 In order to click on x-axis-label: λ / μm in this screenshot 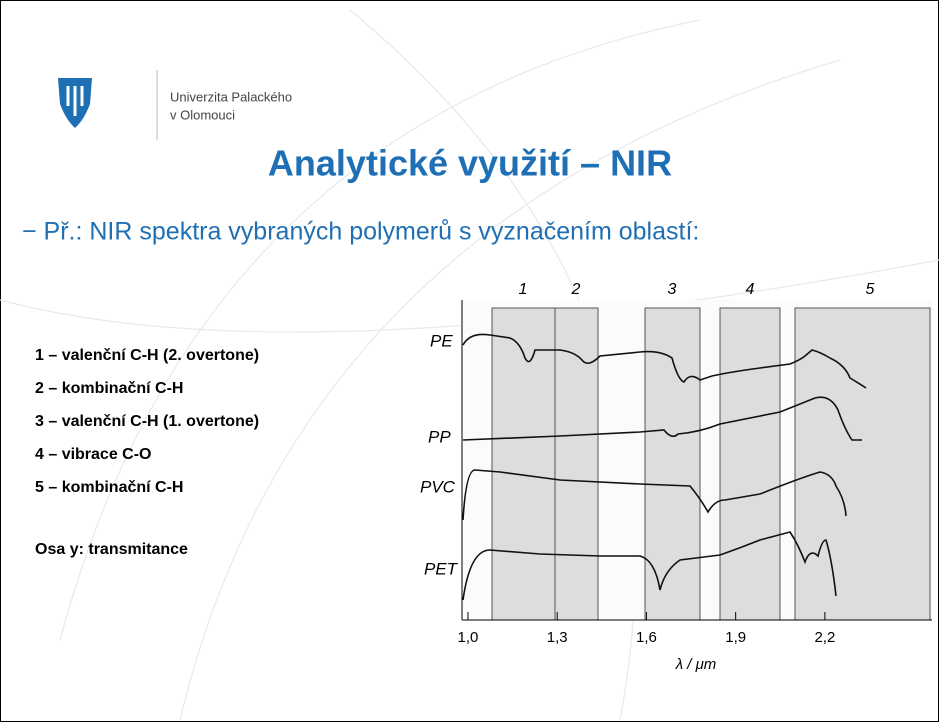, I will do `click(696, 664)`.